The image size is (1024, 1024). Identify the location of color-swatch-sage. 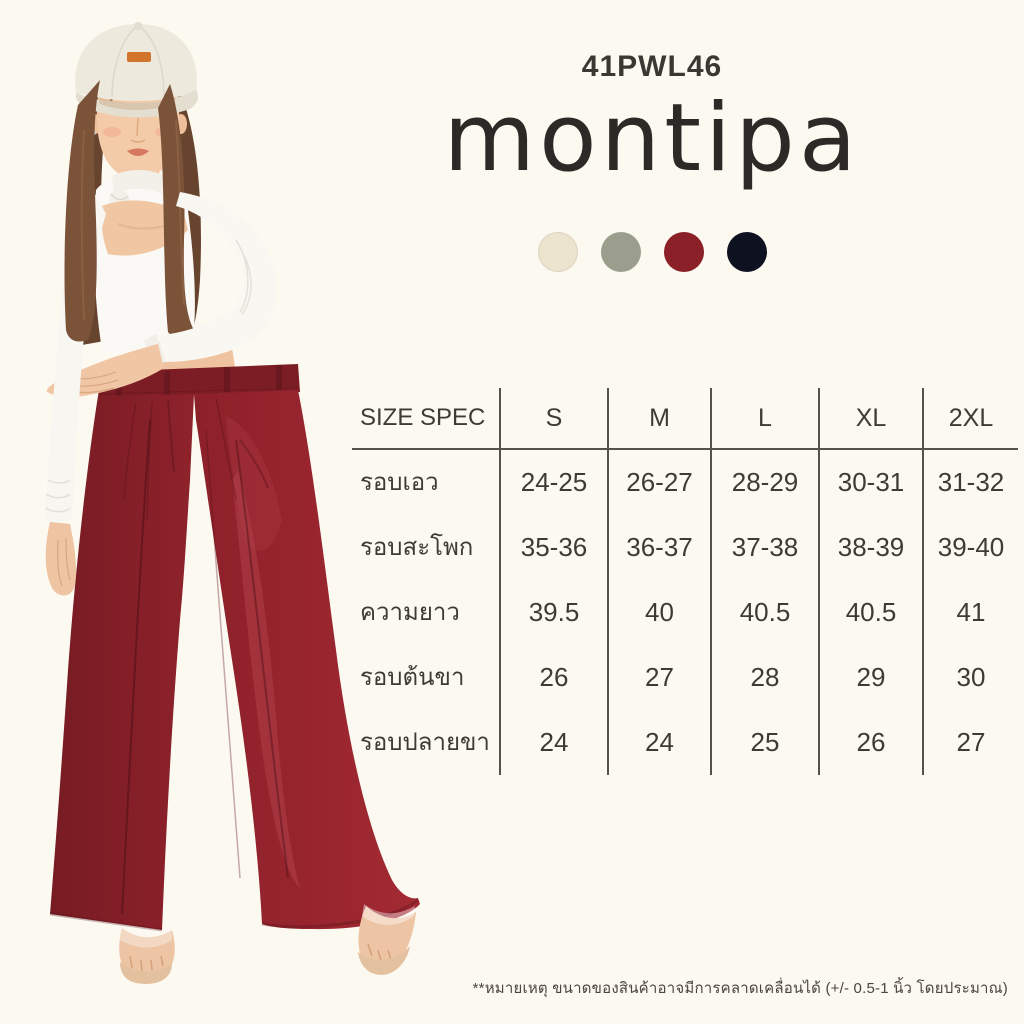
(620, 252).